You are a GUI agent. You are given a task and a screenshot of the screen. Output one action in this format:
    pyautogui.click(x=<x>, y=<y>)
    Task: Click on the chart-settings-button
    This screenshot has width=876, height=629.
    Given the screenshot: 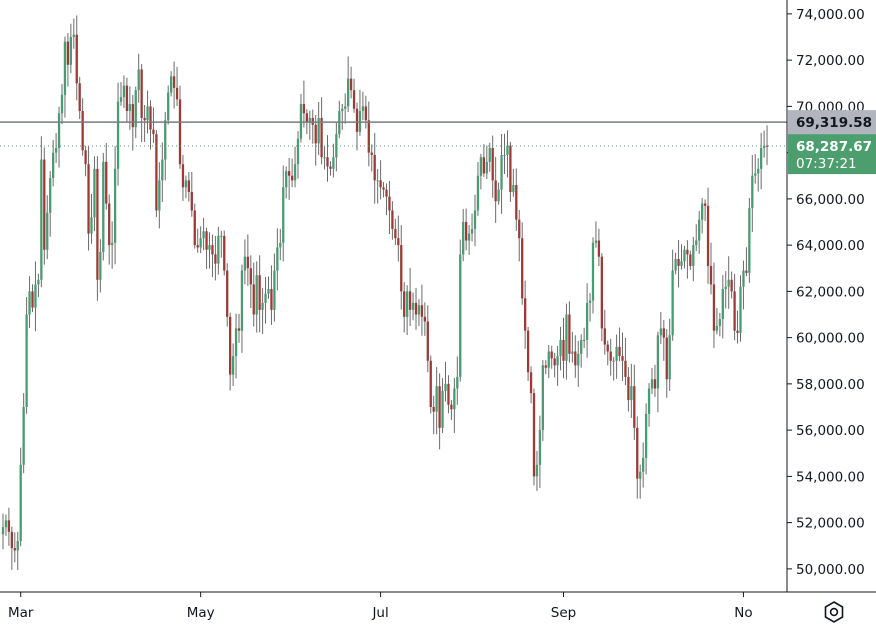 What is the action you would take?
    pyautogui.click(x=834, y=612)
    